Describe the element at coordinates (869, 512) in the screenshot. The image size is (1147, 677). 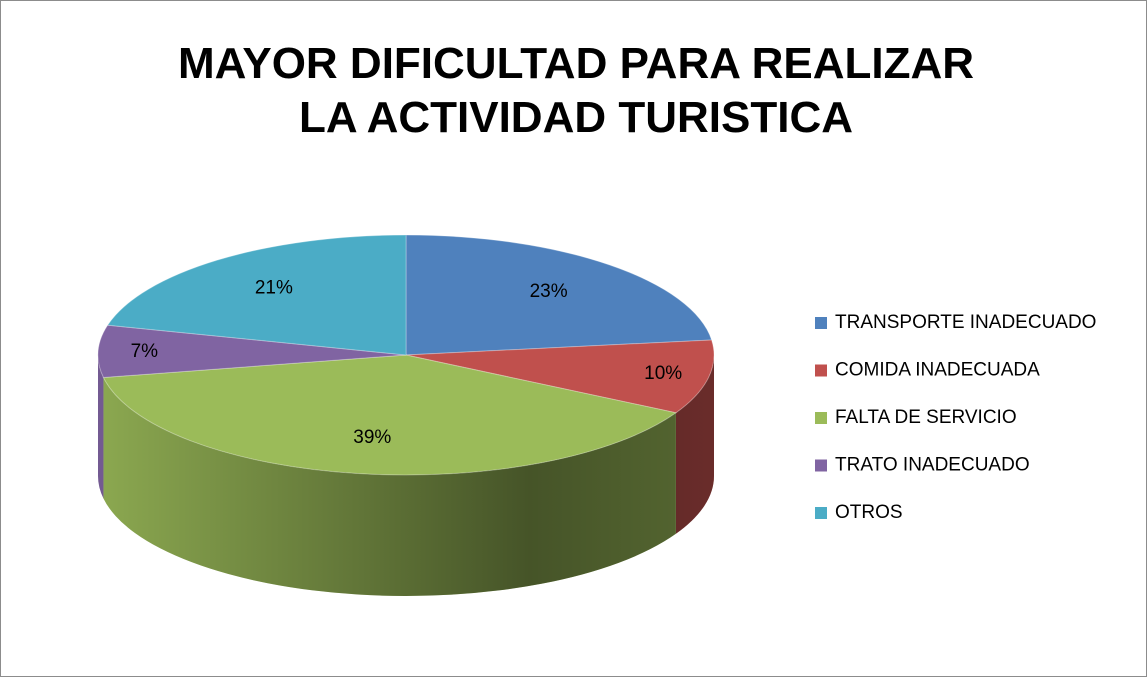
I see `legend-label: OTROS` at that location.